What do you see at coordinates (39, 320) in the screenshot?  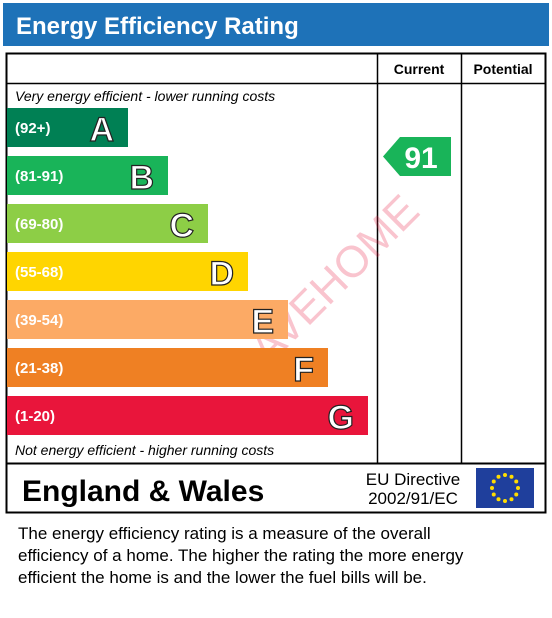 I see `band-range: (39-54)` at bounding box center [39, 320].